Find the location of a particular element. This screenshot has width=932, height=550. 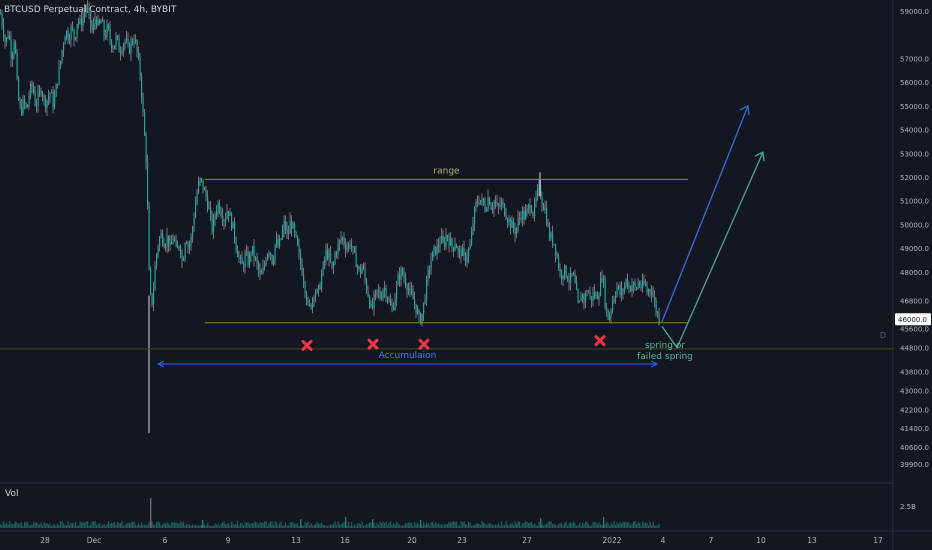

time-axis: 28 Dec 6 9 13 16 20 23 27 2022 4 7 10 13 17 is located at coordinates (461, 540).